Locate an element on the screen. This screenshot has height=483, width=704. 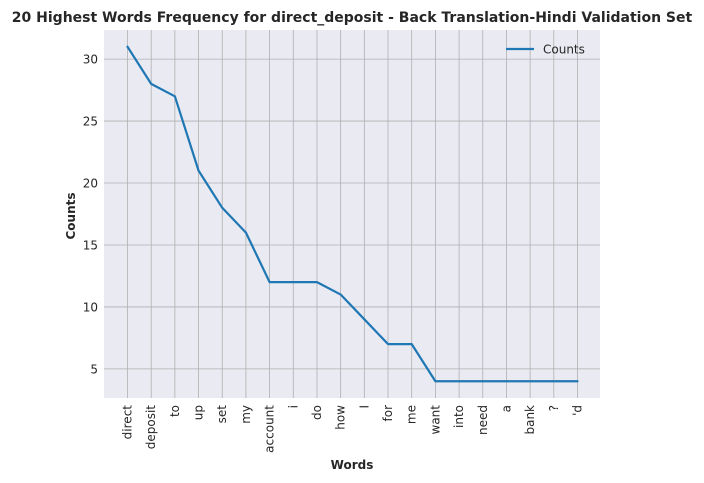
y-tick-label: 20 is located at coordinates (90, 184).